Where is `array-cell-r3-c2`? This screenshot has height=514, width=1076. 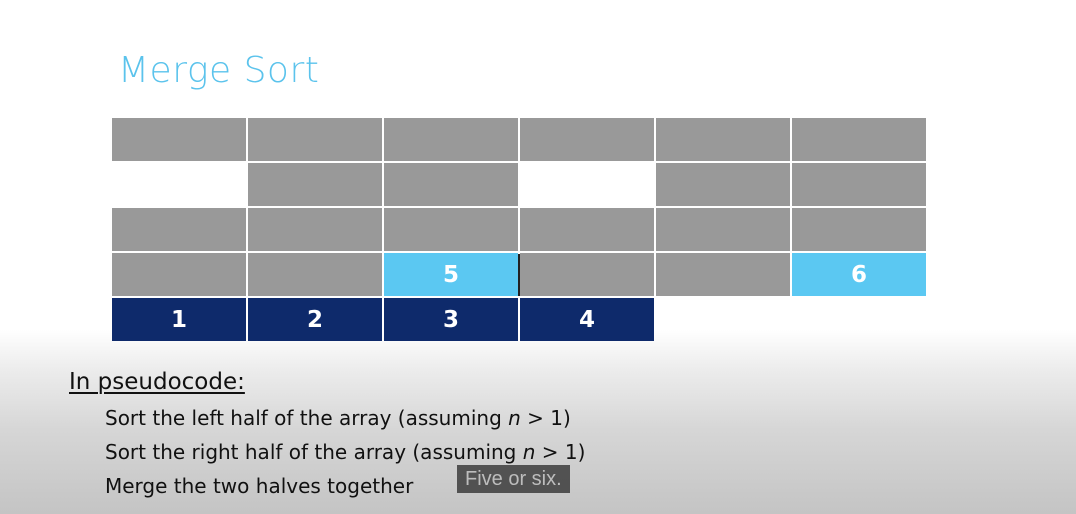
array-cell-r3-c2 is located at coordinates (315, 229).